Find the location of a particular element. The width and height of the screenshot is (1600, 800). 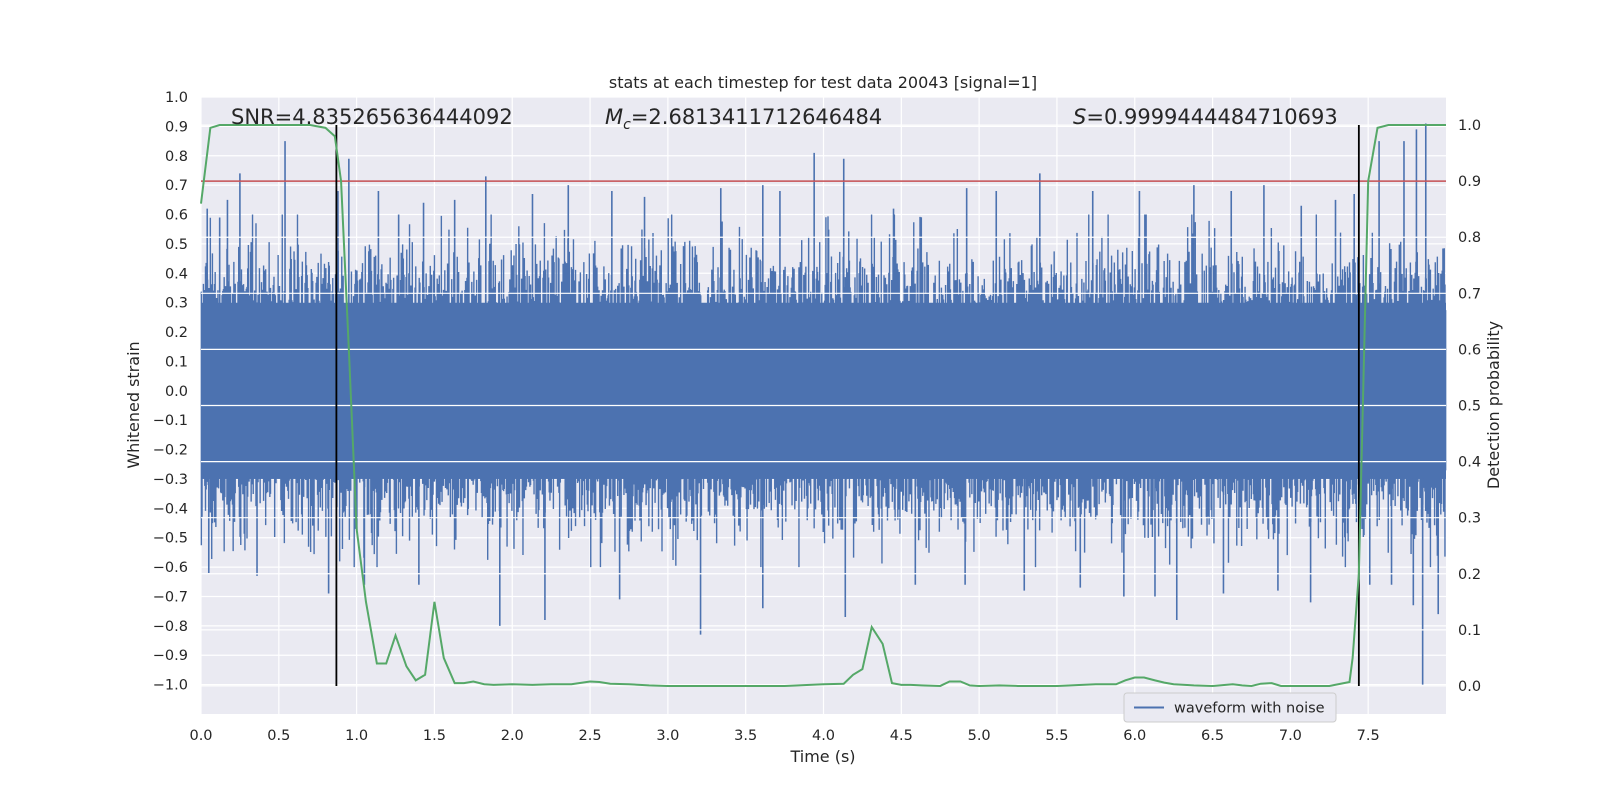

y-tick-label: −1.0 is located at coordinates (170, 686).